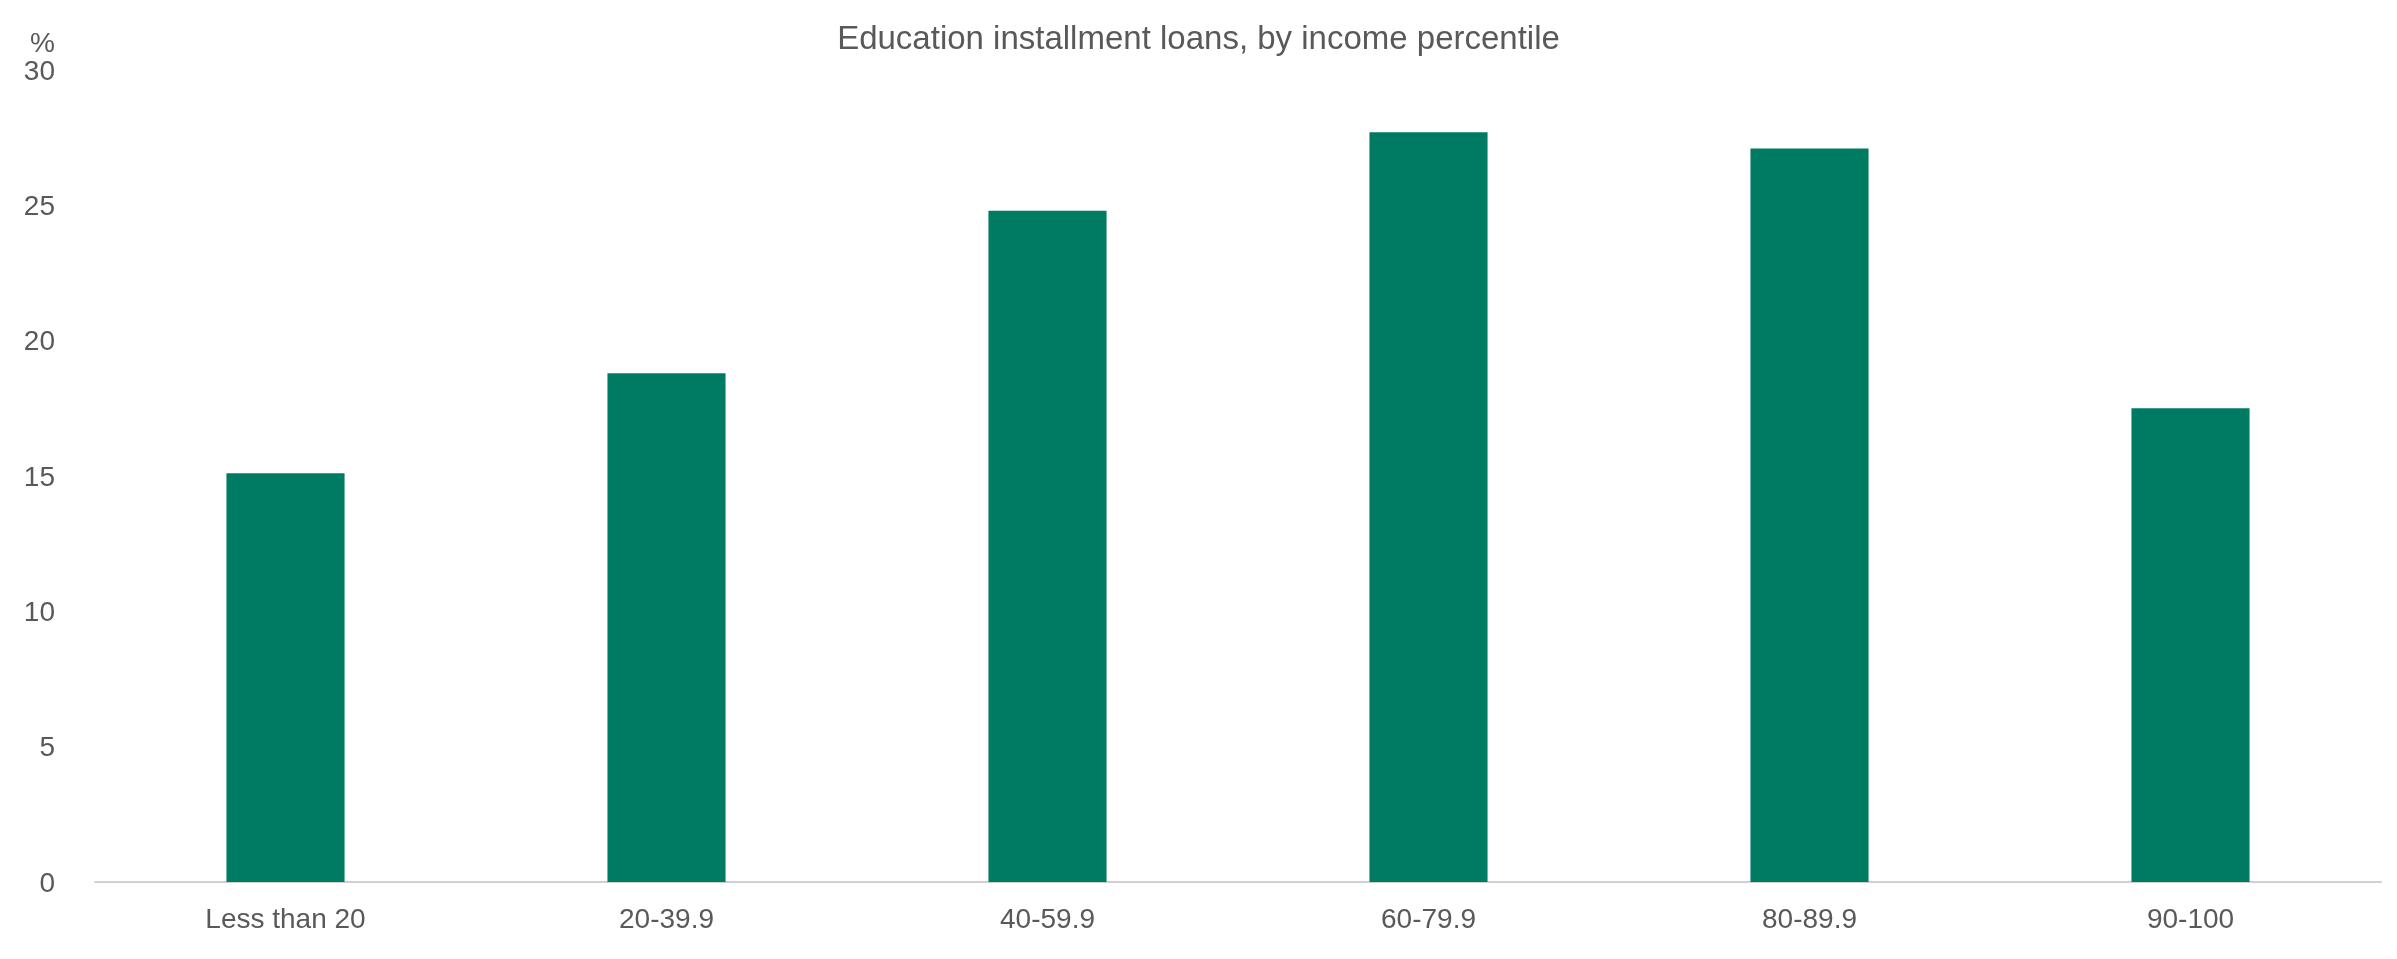  Describe the element at coordinates (47, 882) in the screenshot. I see `y-tick-label: 0` at that location.